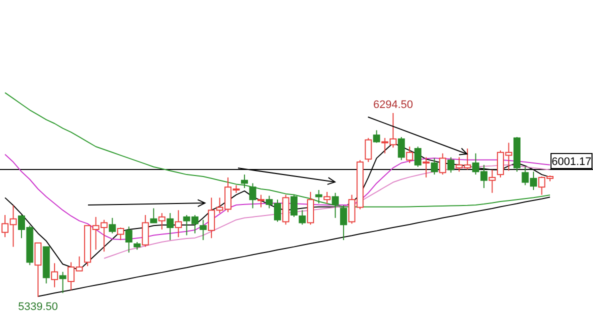 This screenshot has height=336, width=593. What do you see at coordinates (393, 105) in the screenshot?
I see `annotation: 6294.50` at bounding box center [393, 105].